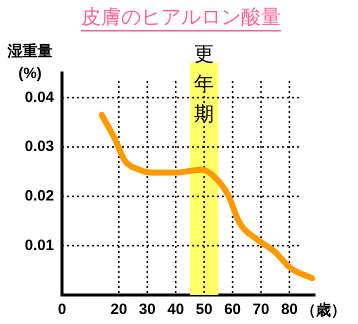  Describe the element at coordinates (175, 309) in the screenshot. I see `x-tick-label: 40` at that location.